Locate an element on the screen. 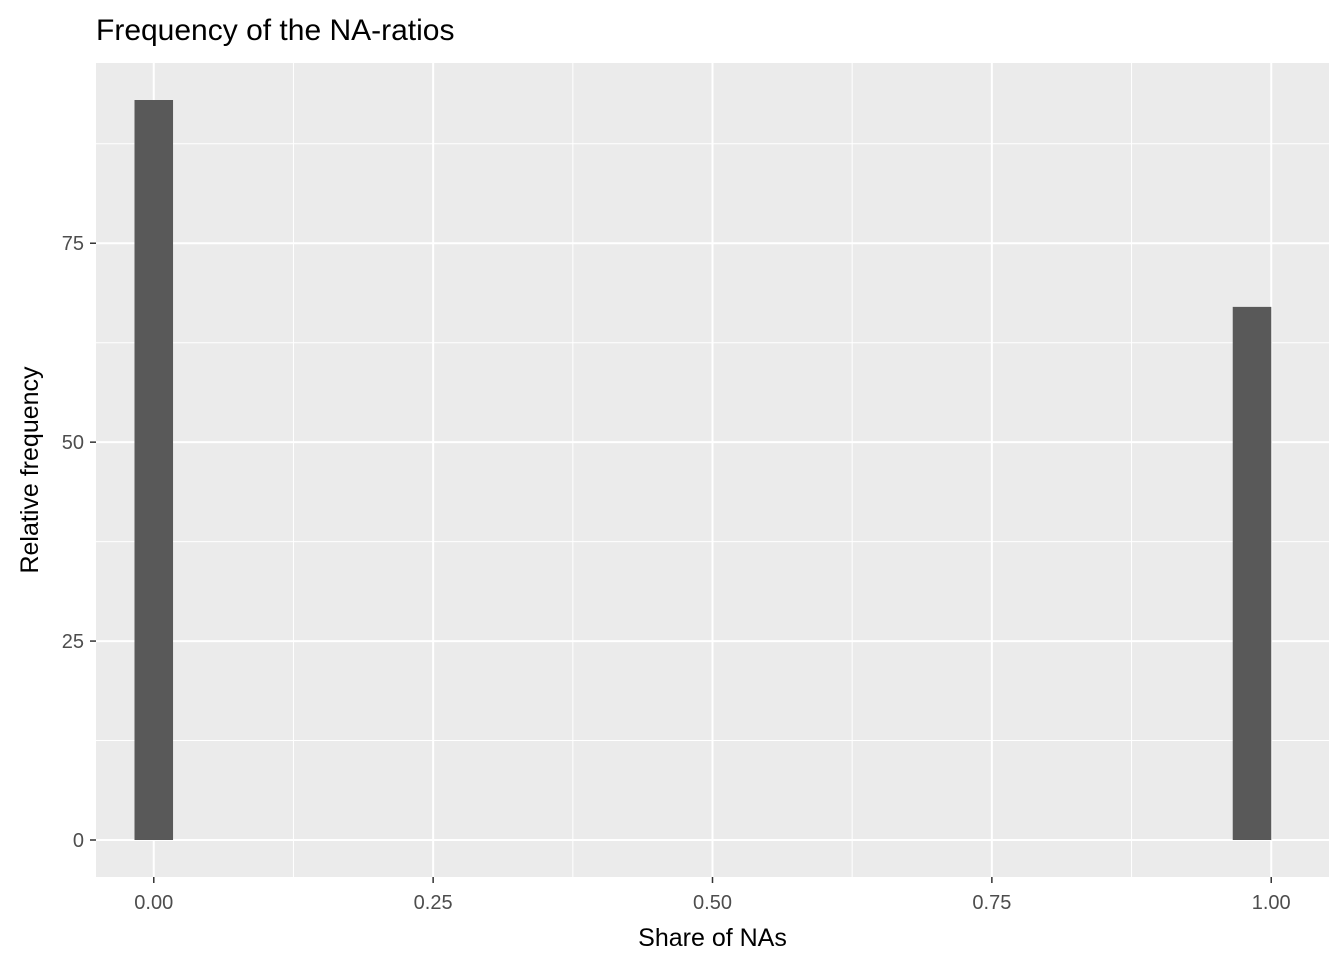 This screenshot has width=1344, height=960. y-tick-label: 50 is located at coordinates (73, 443).